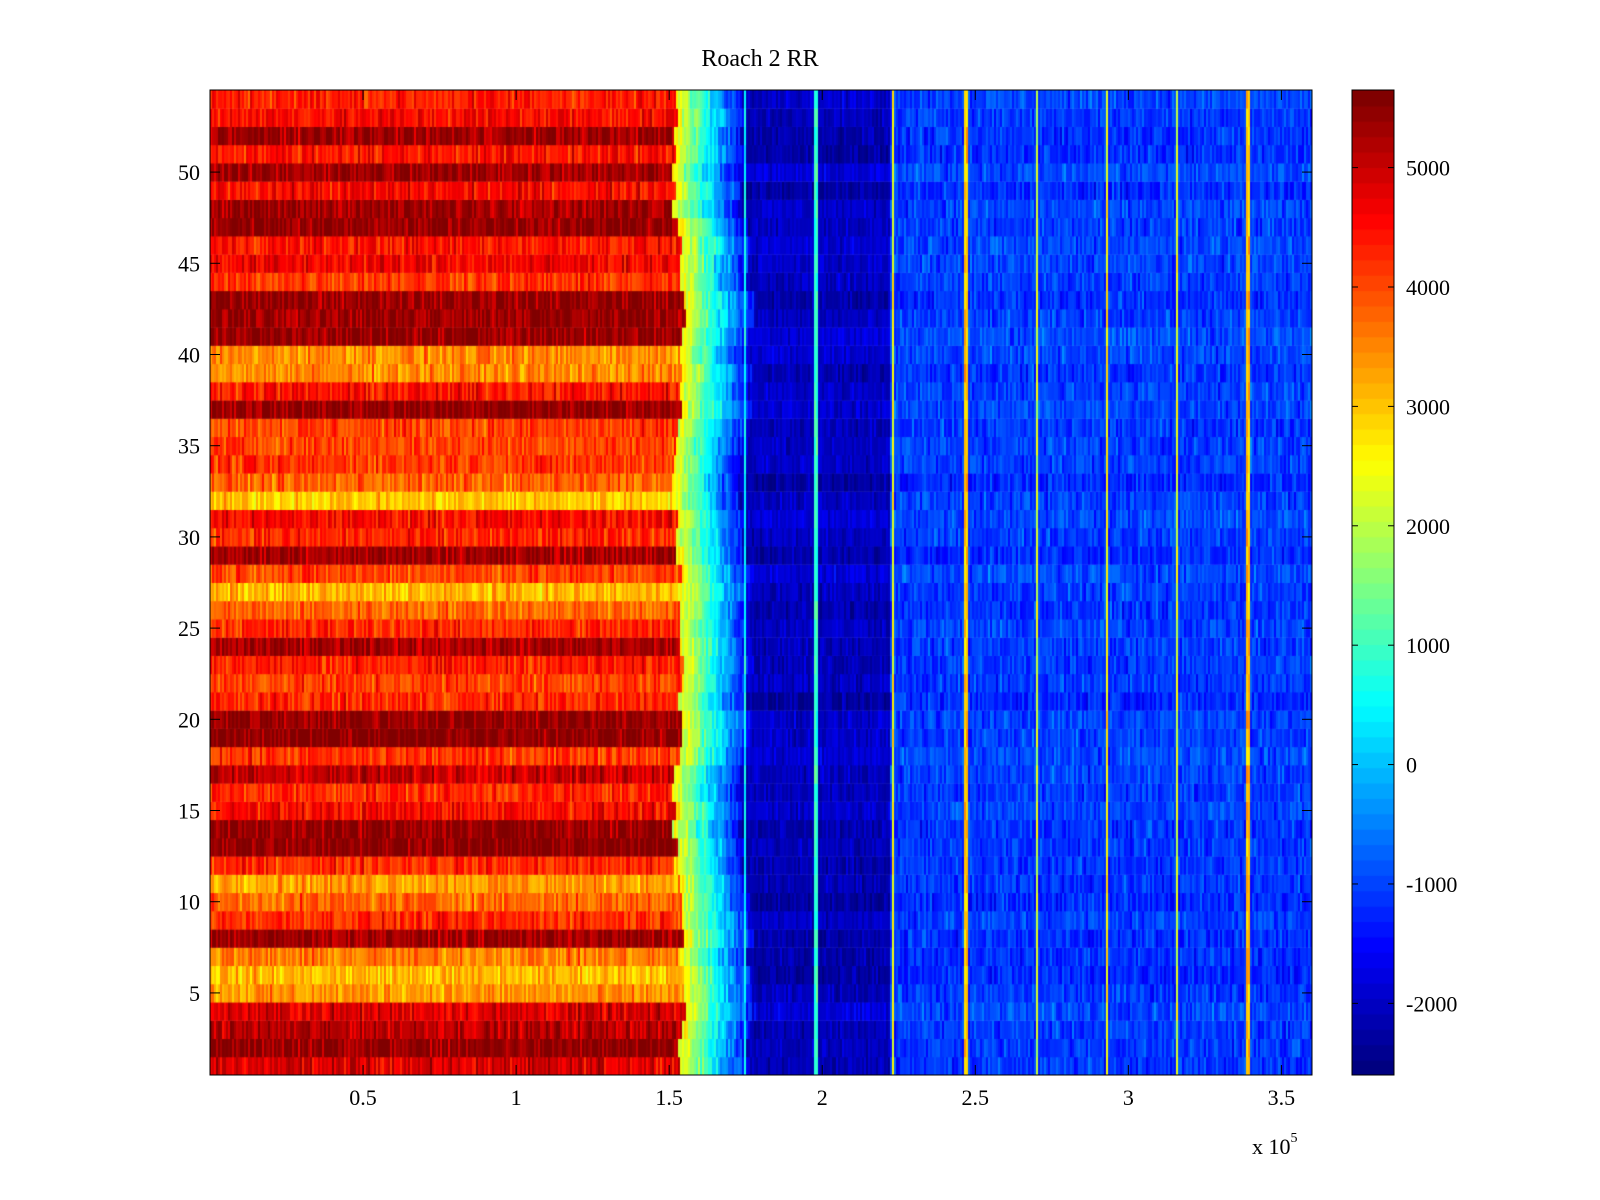 The width and height of the screenshot is (1600, 1200). I want to click on x-tick-label: 0.5, so click(363, 1097).